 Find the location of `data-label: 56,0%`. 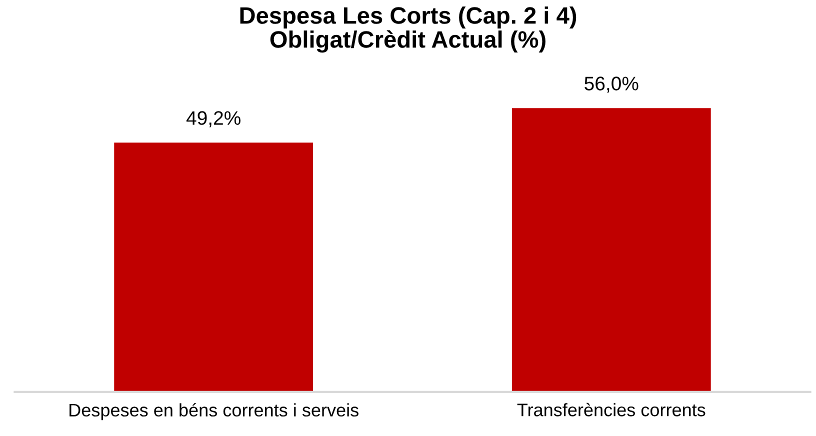

data-label: 56,0% is located at coordinates (611, 84).